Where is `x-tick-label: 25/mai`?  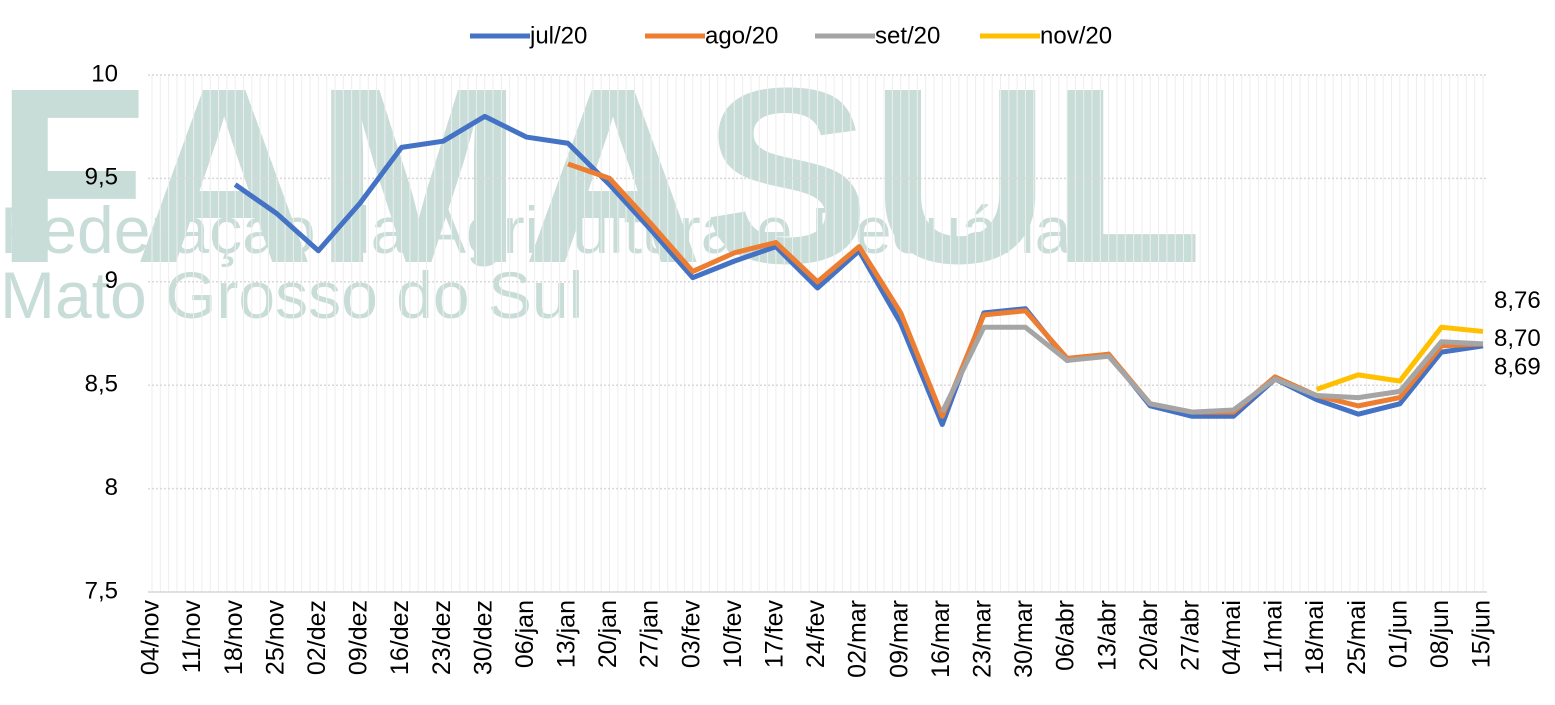 x-tick-label: 25/mai is located at coordinates (1357, 637).